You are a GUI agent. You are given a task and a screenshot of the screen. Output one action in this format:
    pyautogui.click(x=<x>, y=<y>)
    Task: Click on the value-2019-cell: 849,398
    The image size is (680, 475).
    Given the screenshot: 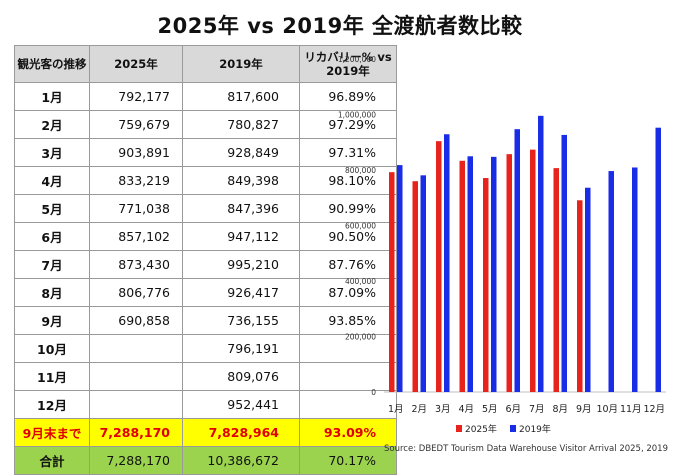 What is the action you would take?
    pyautogui.click(x=241, y=180)
    